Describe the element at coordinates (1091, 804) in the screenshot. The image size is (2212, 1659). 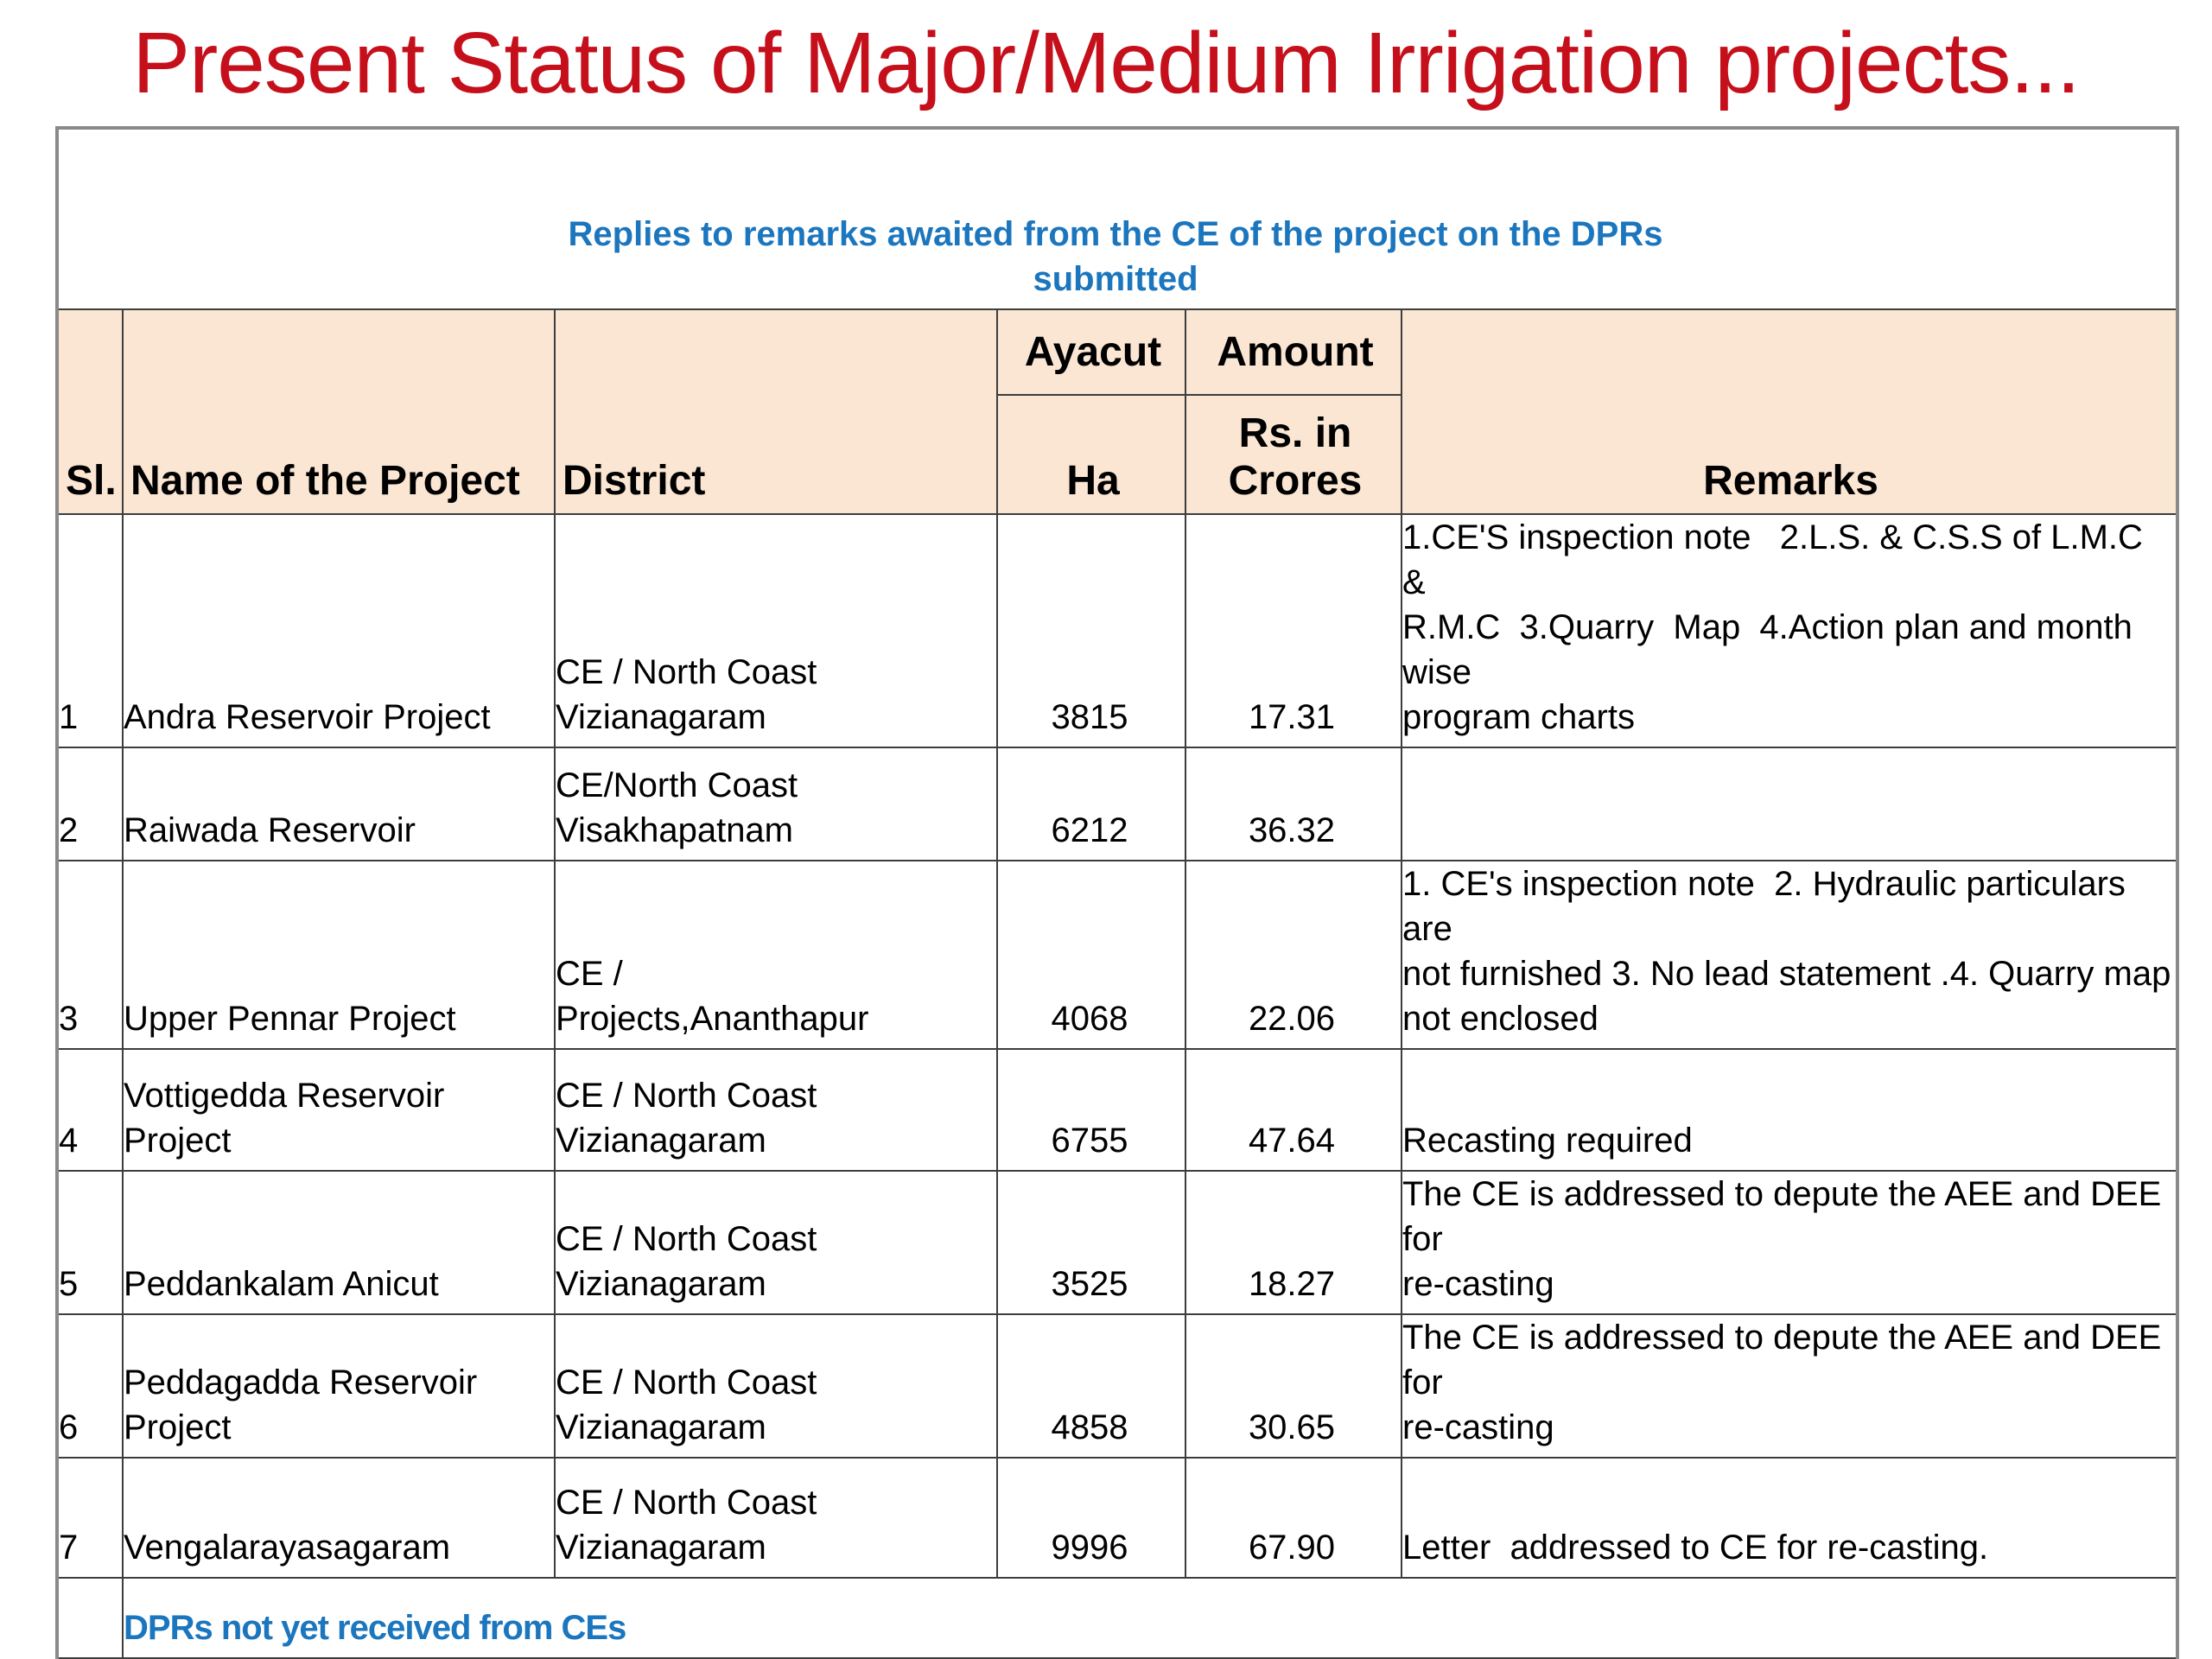
I see `cell-ayacut: 6212` at that location.